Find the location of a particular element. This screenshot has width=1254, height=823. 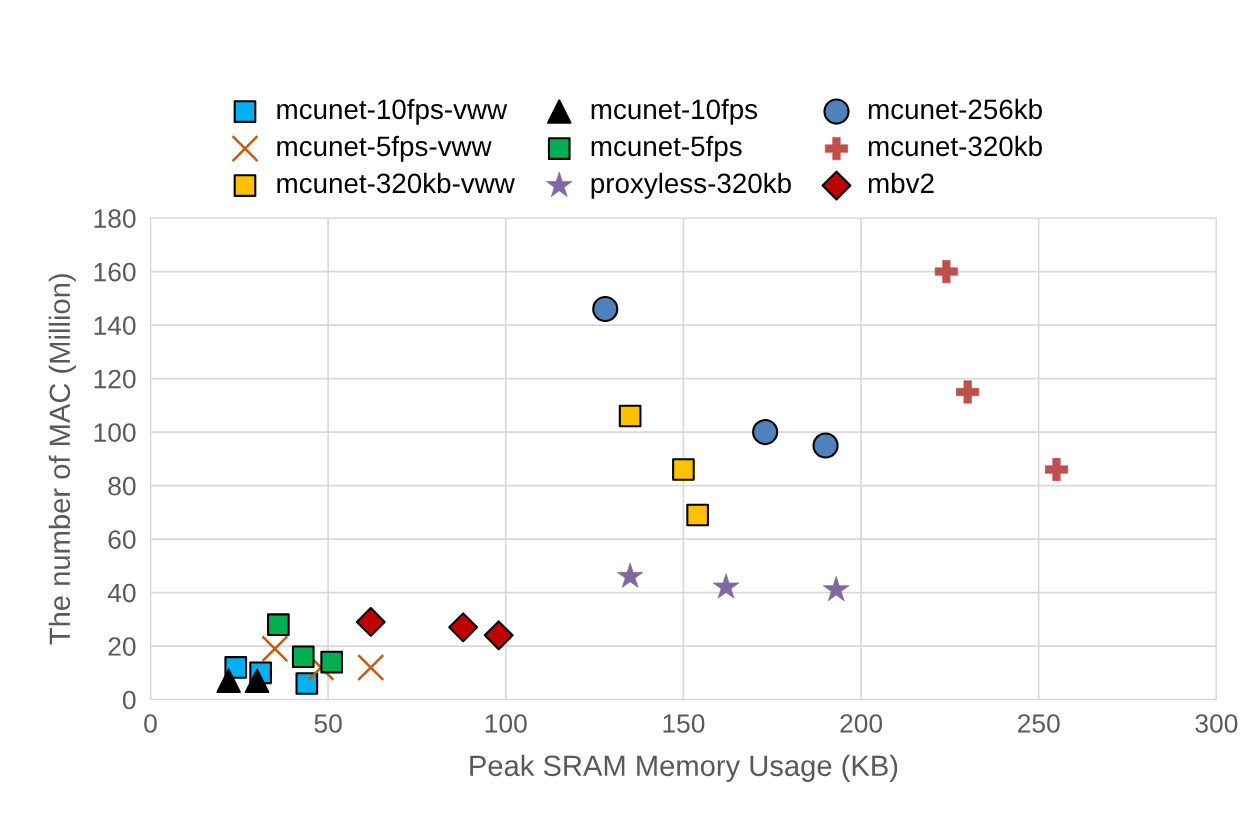

y-tick-label: 180 is located at coordinates (115, 218).